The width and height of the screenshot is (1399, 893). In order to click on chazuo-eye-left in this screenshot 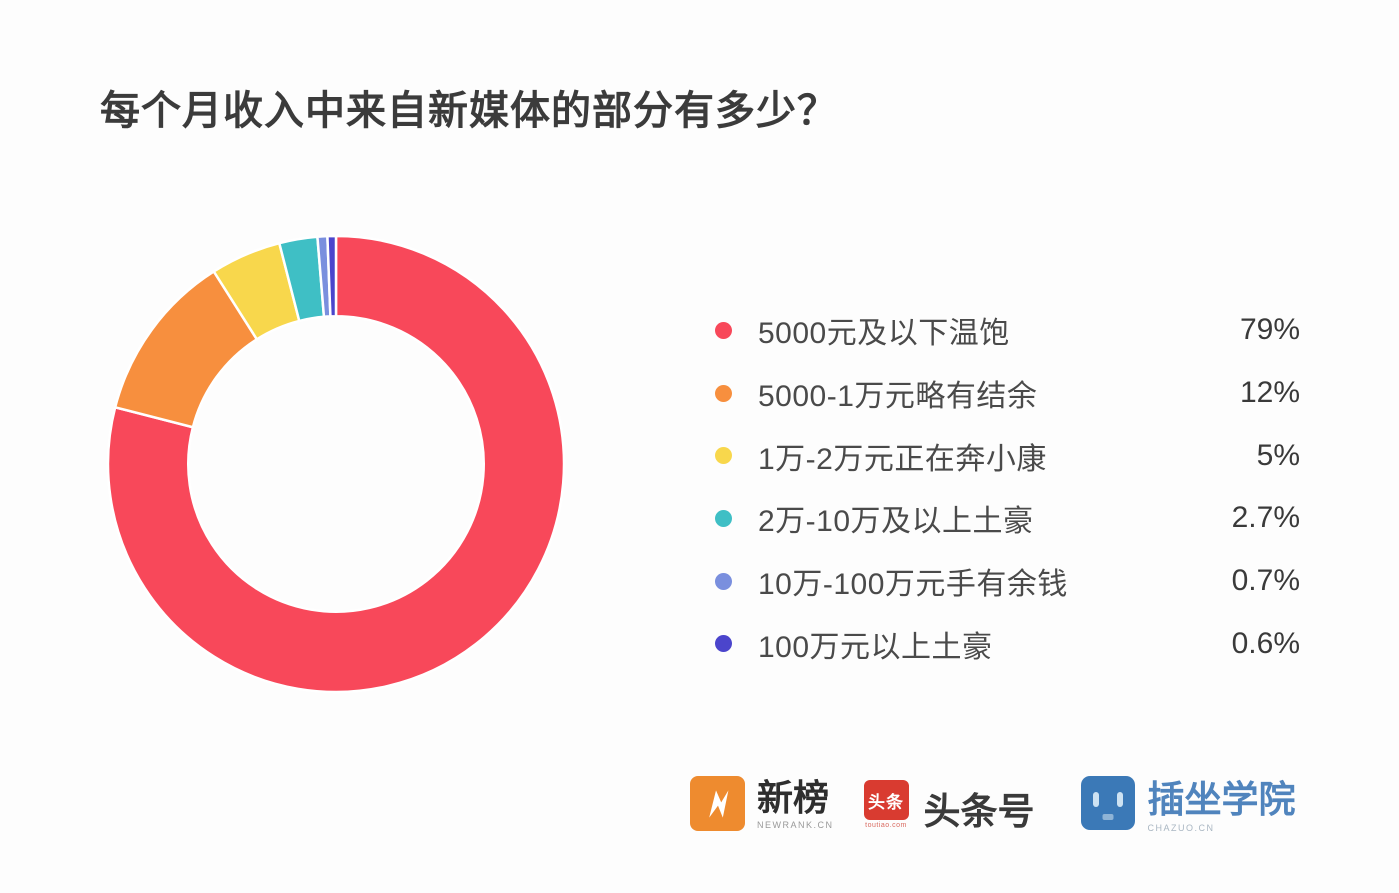, I will do `click(1095, 799)`.